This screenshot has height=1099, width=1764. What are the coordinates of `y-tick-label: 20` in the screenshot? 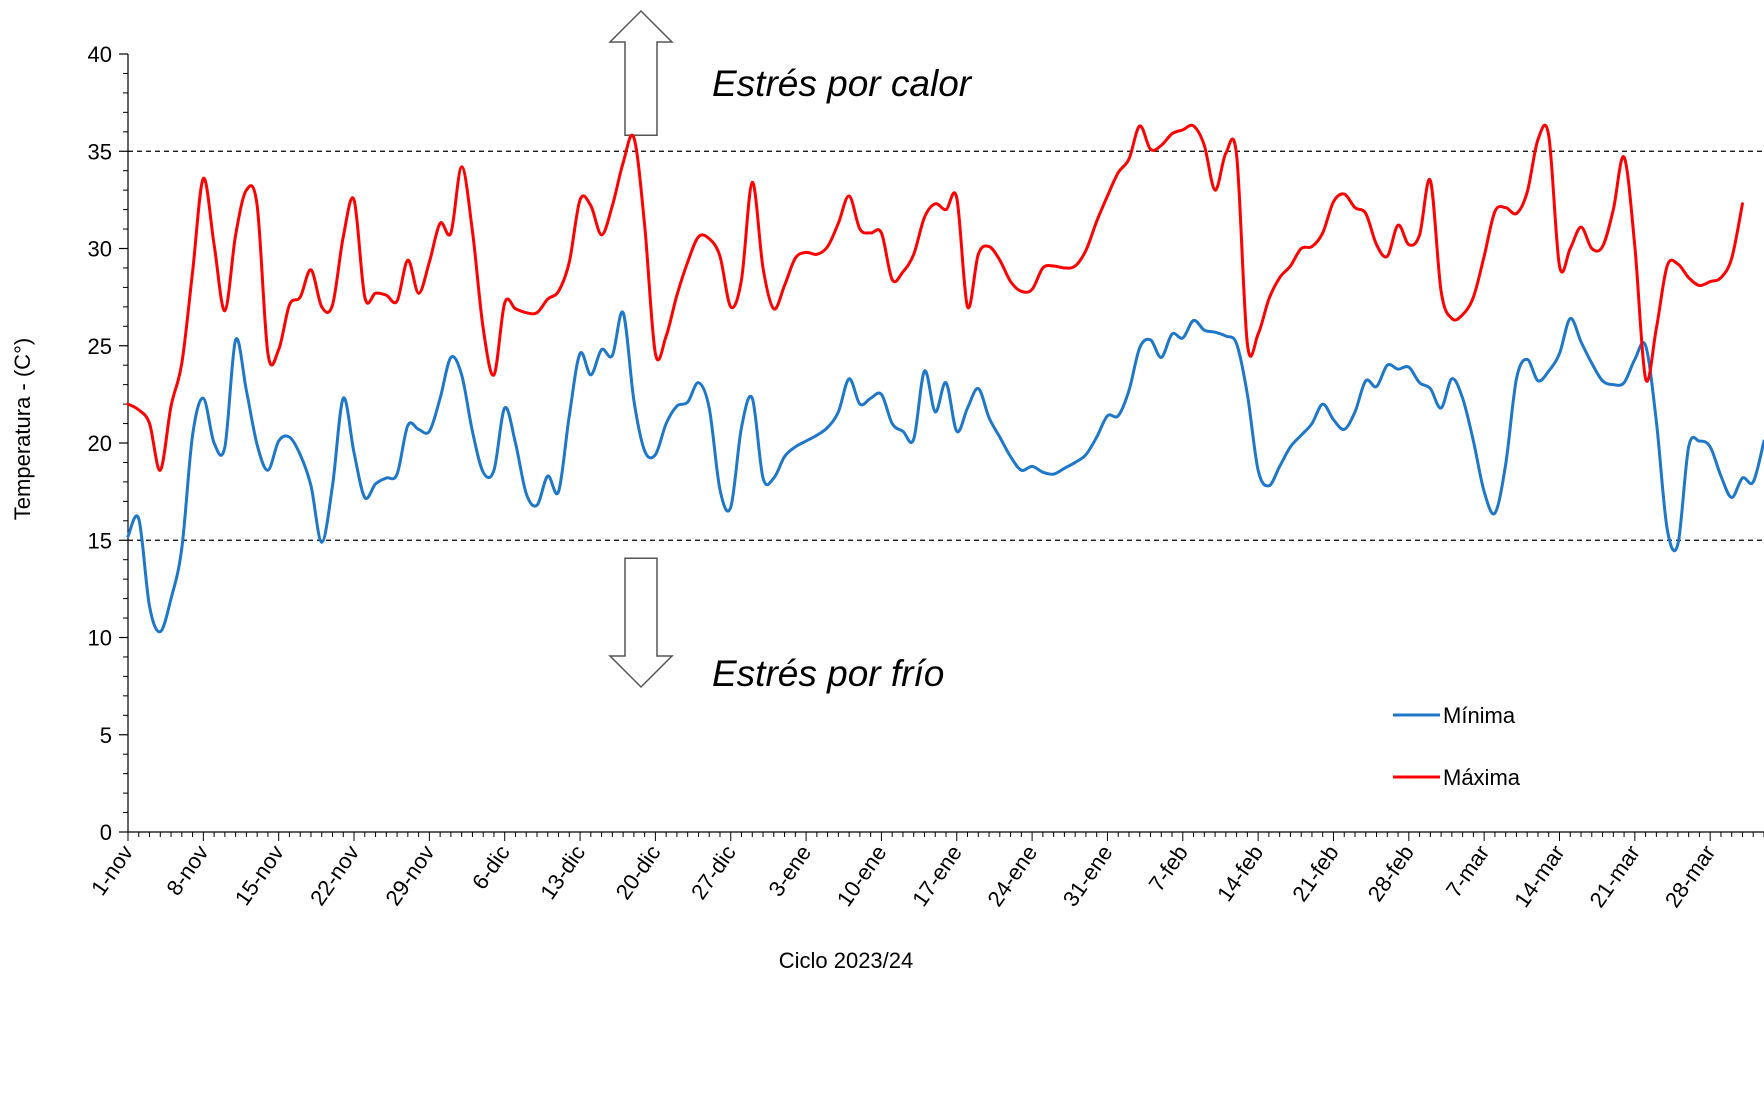 It's located at (100, 443).